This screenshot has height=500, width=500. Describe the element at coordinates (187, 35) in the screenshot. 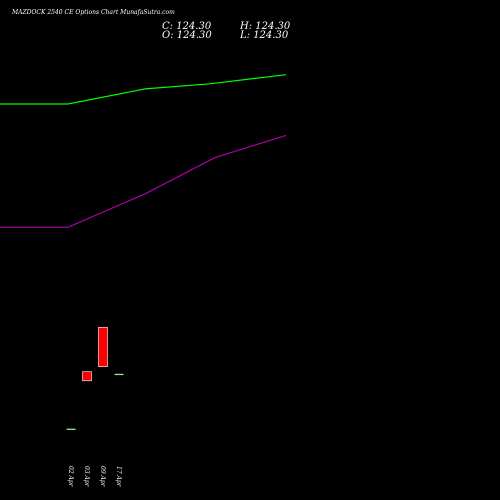

I see `open-value: O: 124.30` at that location.